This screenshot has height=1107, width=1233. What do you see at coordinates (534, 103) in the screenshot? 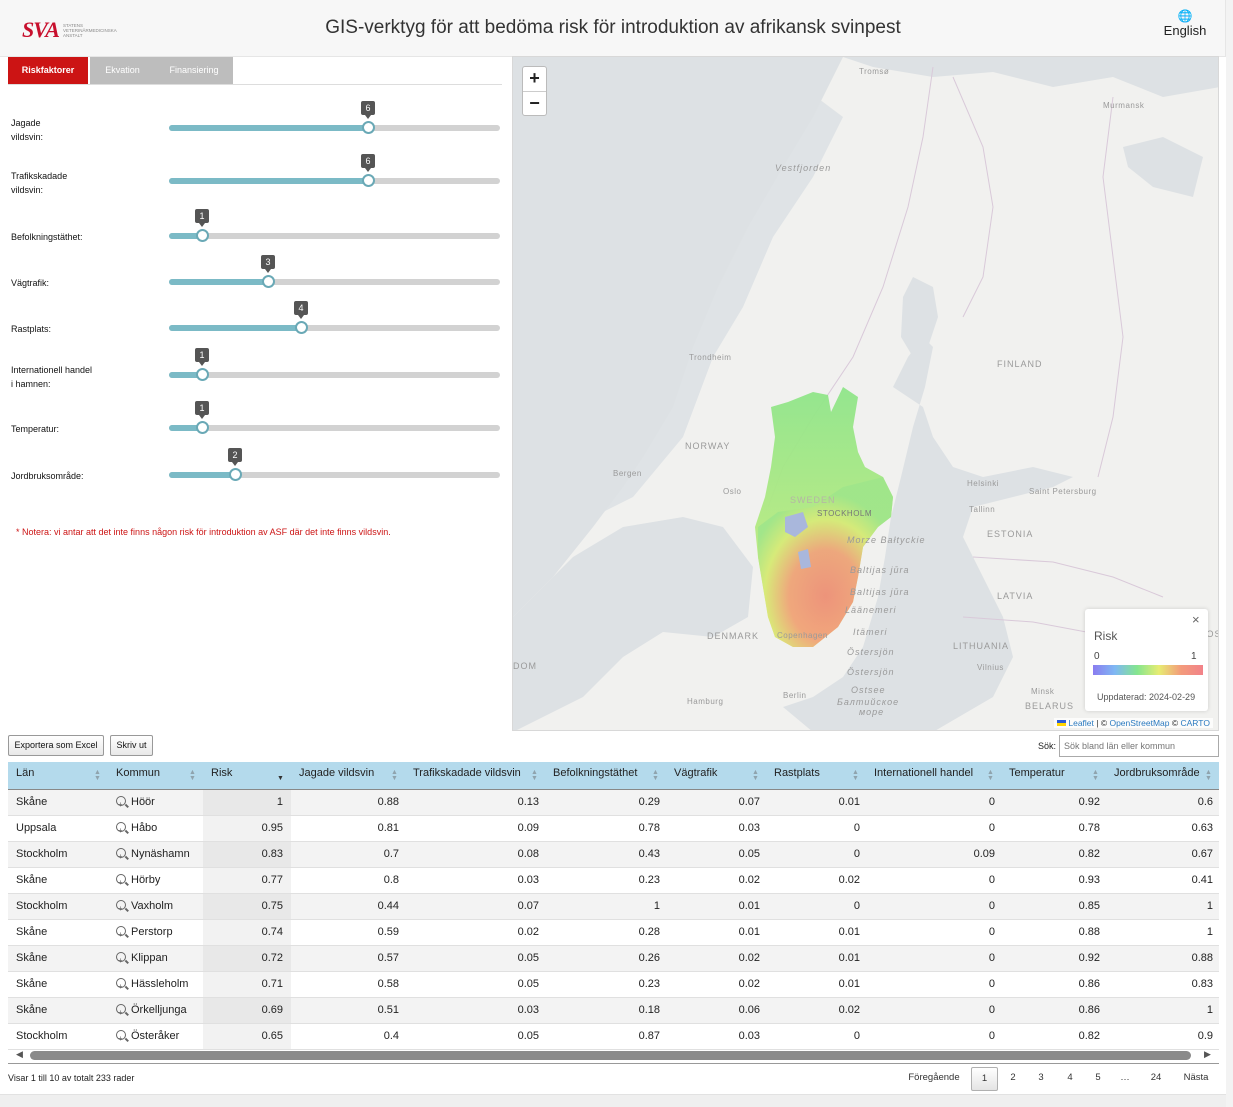
I see `zoom-out-button: −` at bounding box center [534, 103].